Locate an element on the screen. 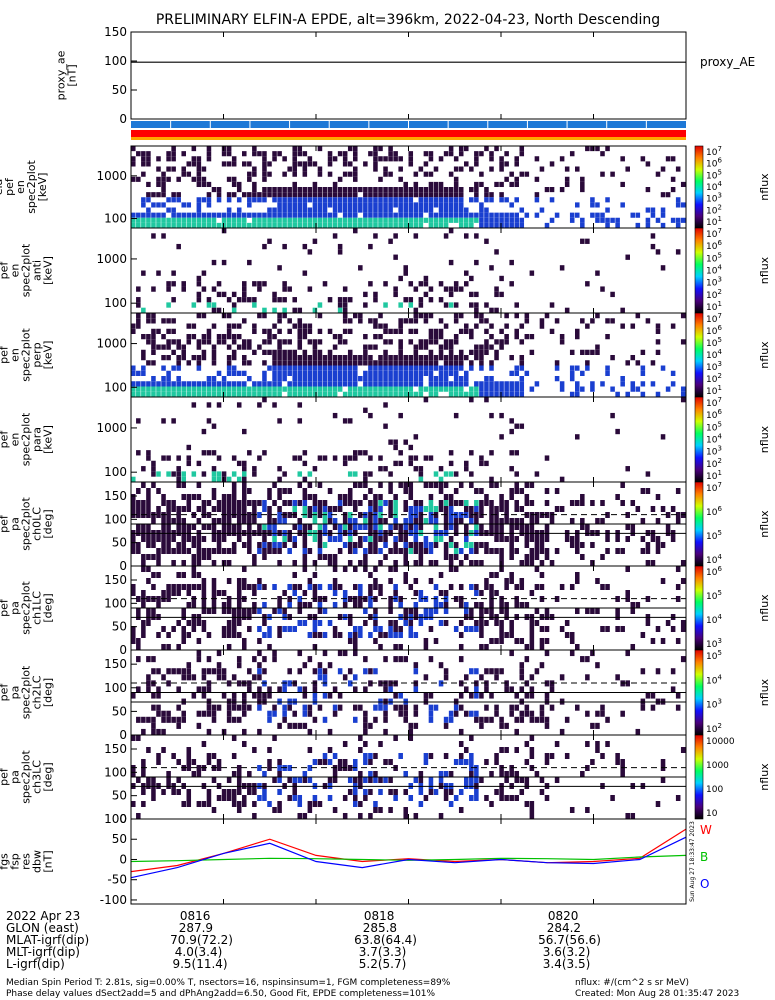 Image resolution: width=775 pixels, height=1000 pixels. time-tick-label: 0816 is located at coordinates (195, 916).